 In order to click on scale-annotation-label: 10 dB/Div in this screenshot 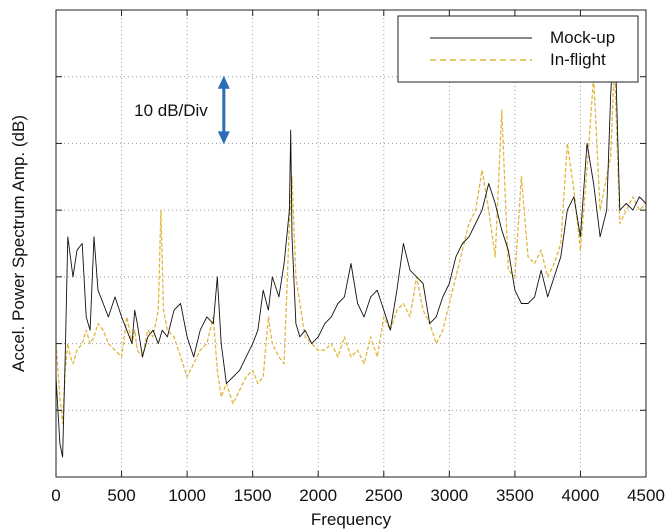, I will do `click(171, 110)`.